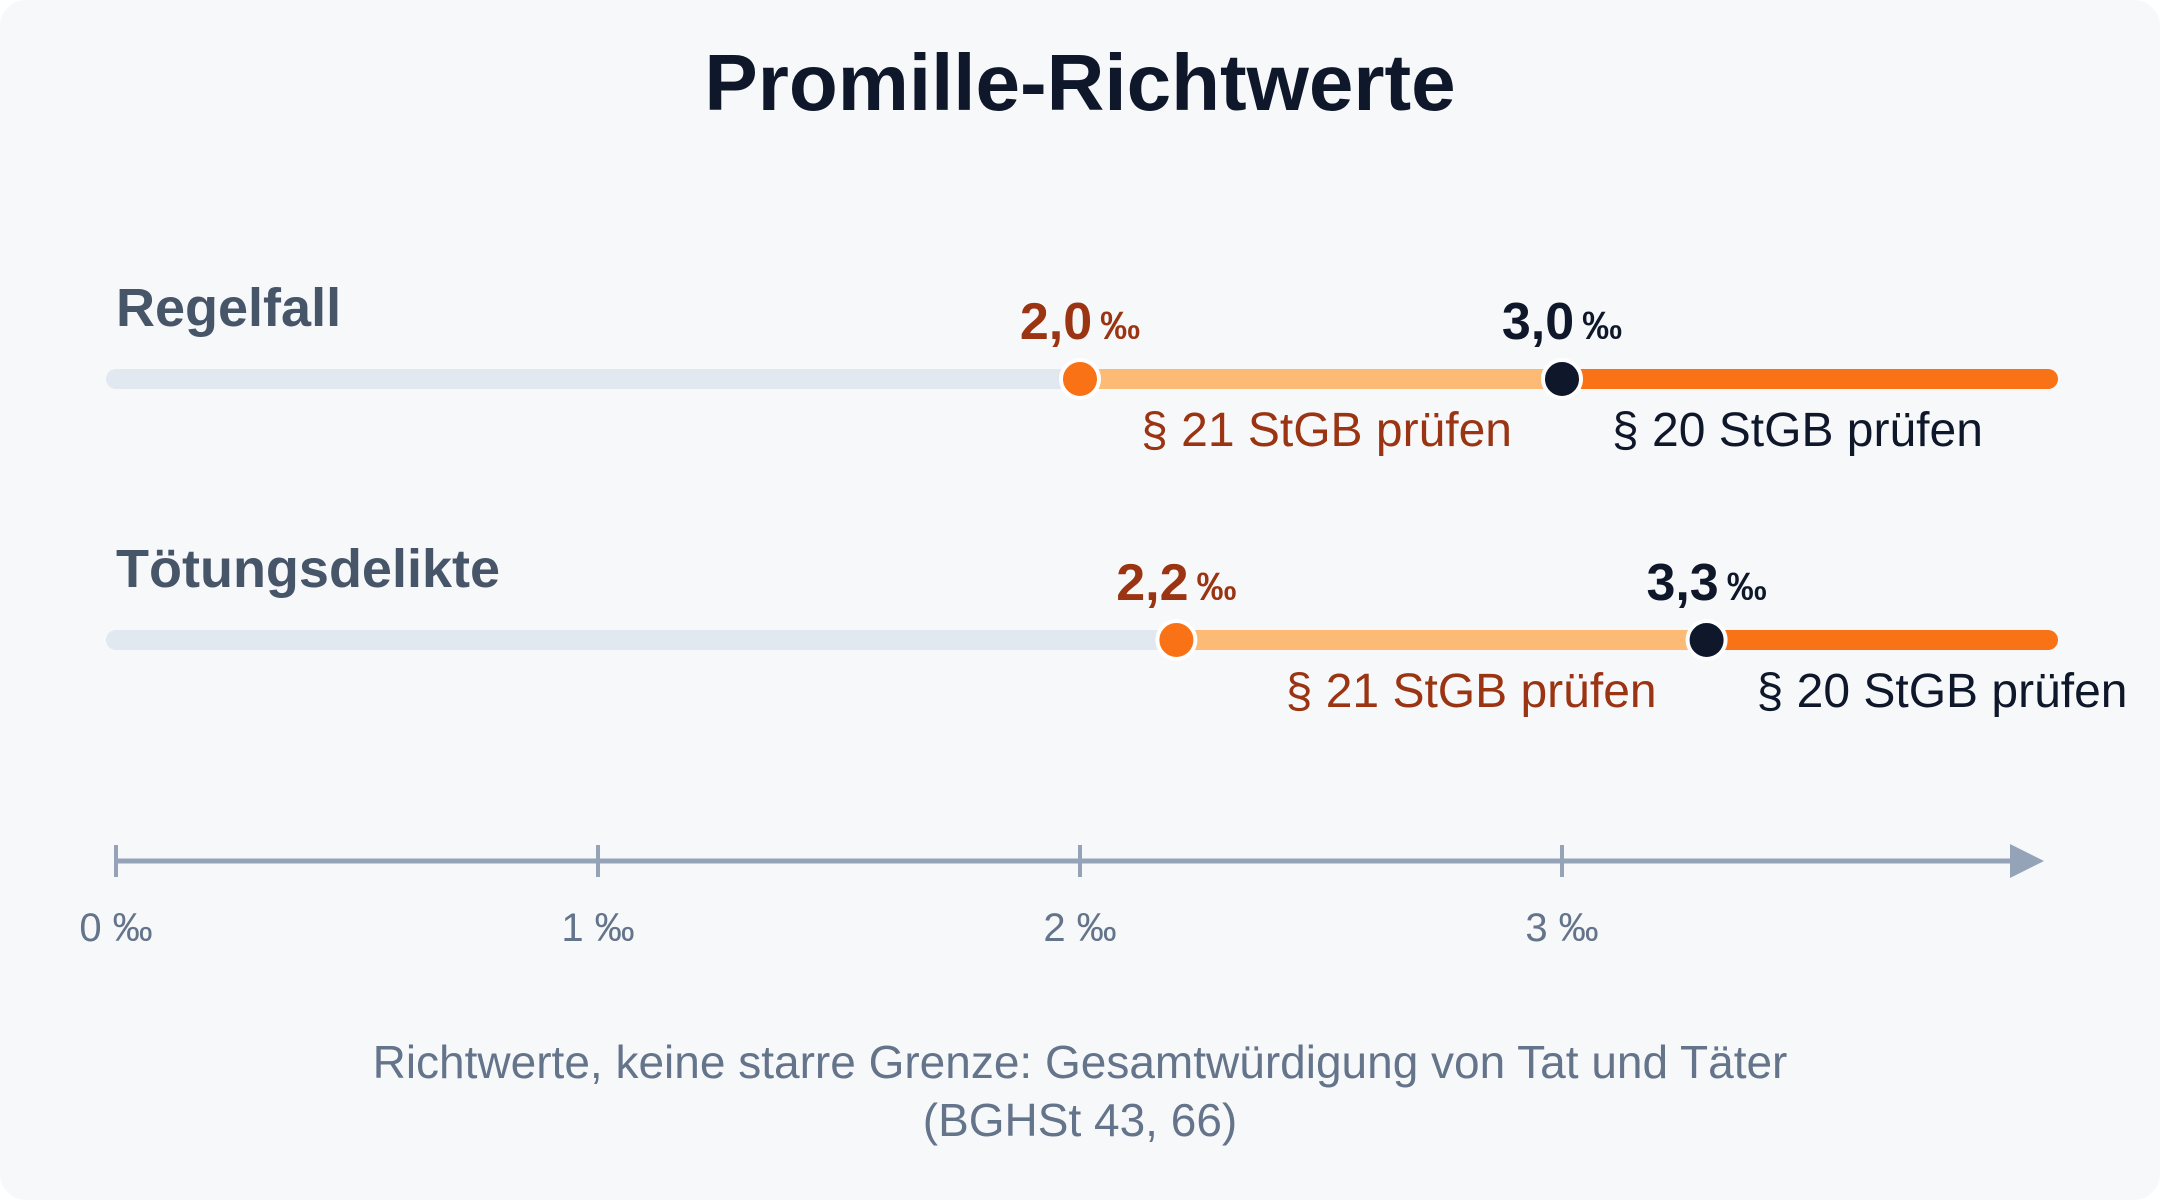 The image size is (2160, 1200). I want to click on threshold-21-value: 2,2 ‰, so click(1176, 583).